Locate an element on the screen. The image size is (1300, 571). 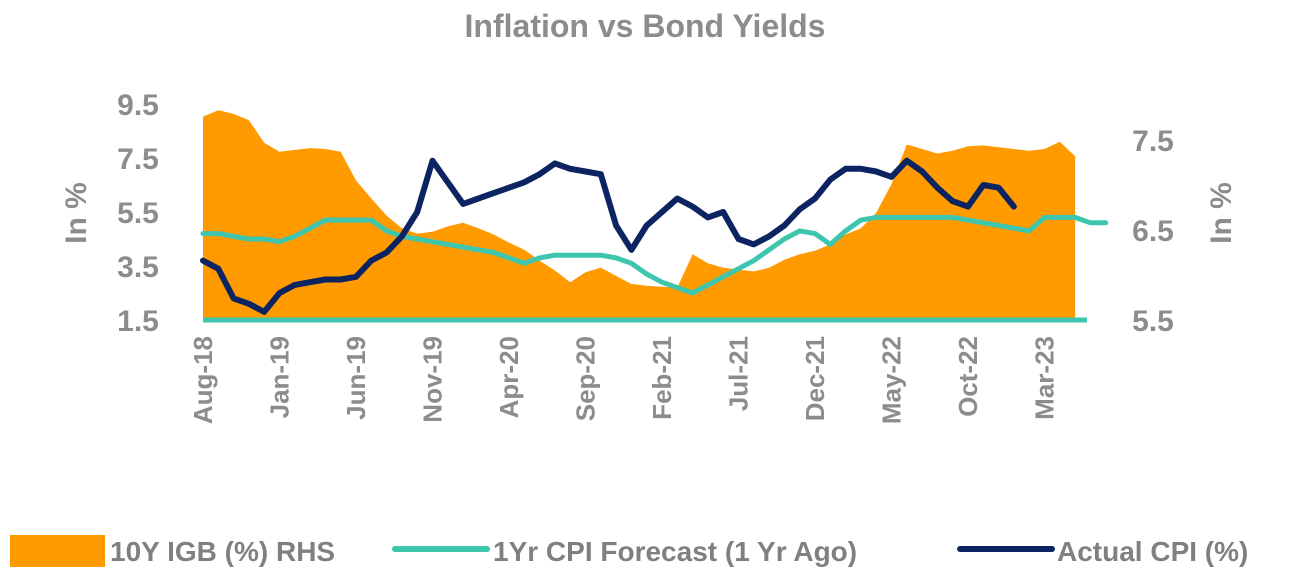
left-tick-label: 1.5 is located at coordinates (138, 321).